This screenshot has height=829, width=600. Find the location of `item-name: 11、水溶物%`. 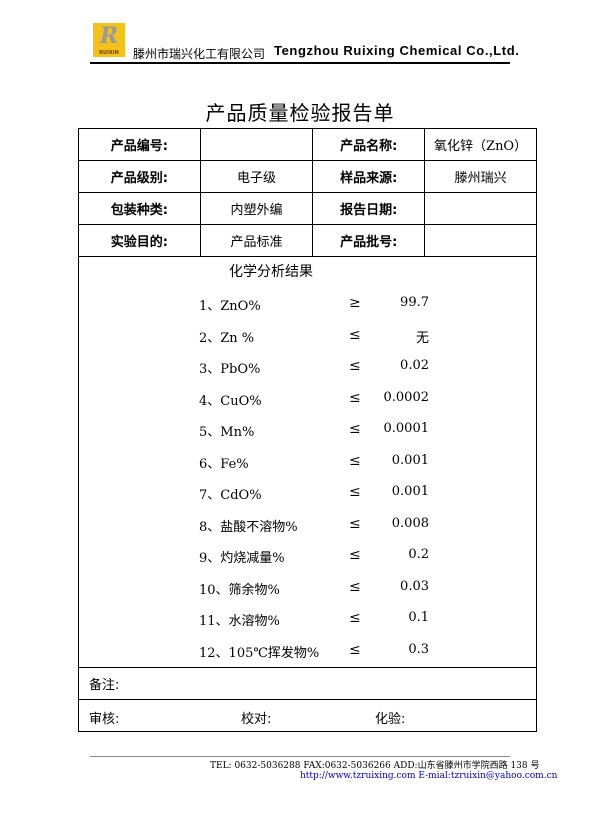

item-name: 11、水溶物% is located at coordinates (239, 621).